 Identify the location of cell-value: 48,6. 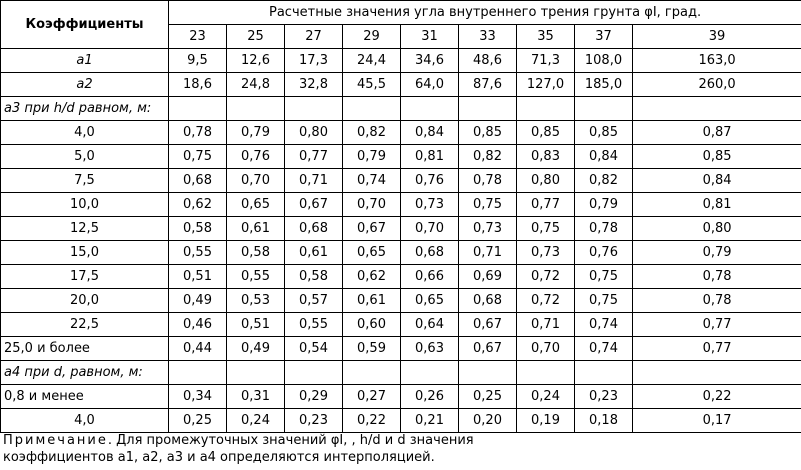
(487, 60).